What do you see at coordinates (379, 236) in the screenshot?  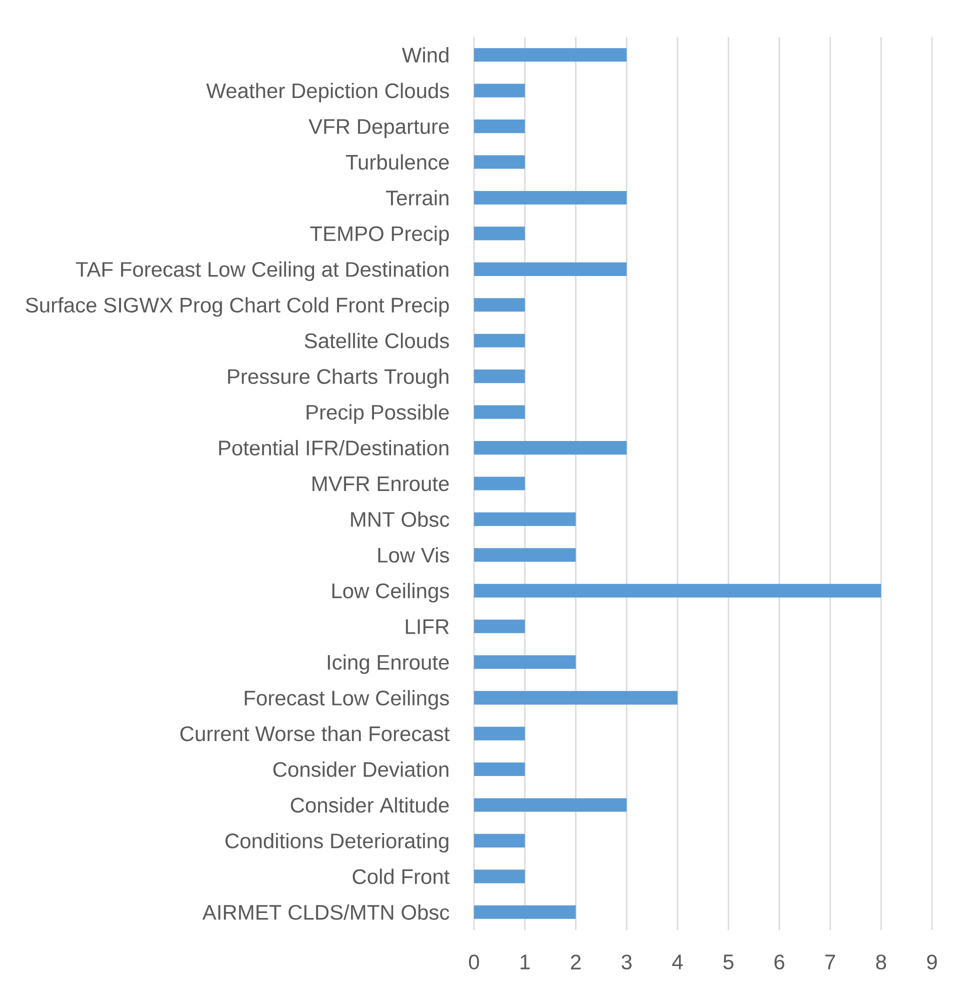 I see `y-tick-label: TEMPO Precip` at bounding box center [379, 236].